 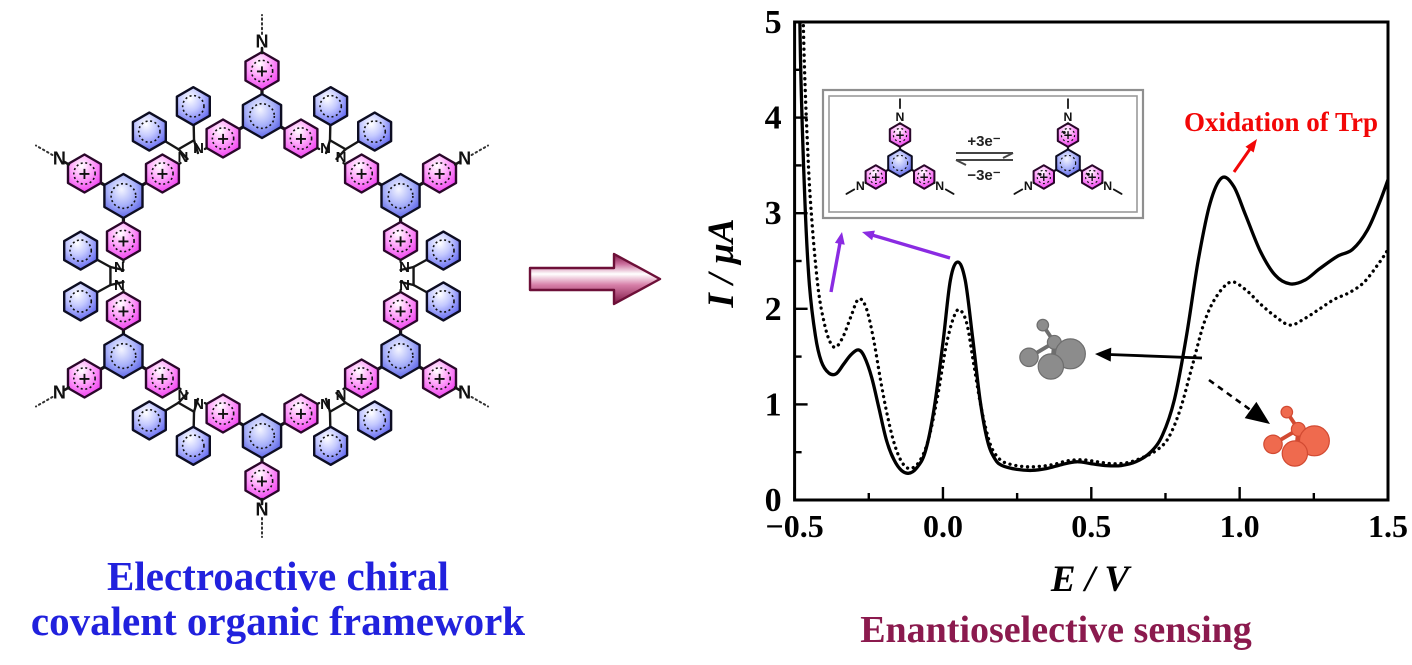 What do you see at coordinates (1056, 630) in the screenshot?
I see `right-caption: Enantioselective sensing` at bounding box center [1056, 630].